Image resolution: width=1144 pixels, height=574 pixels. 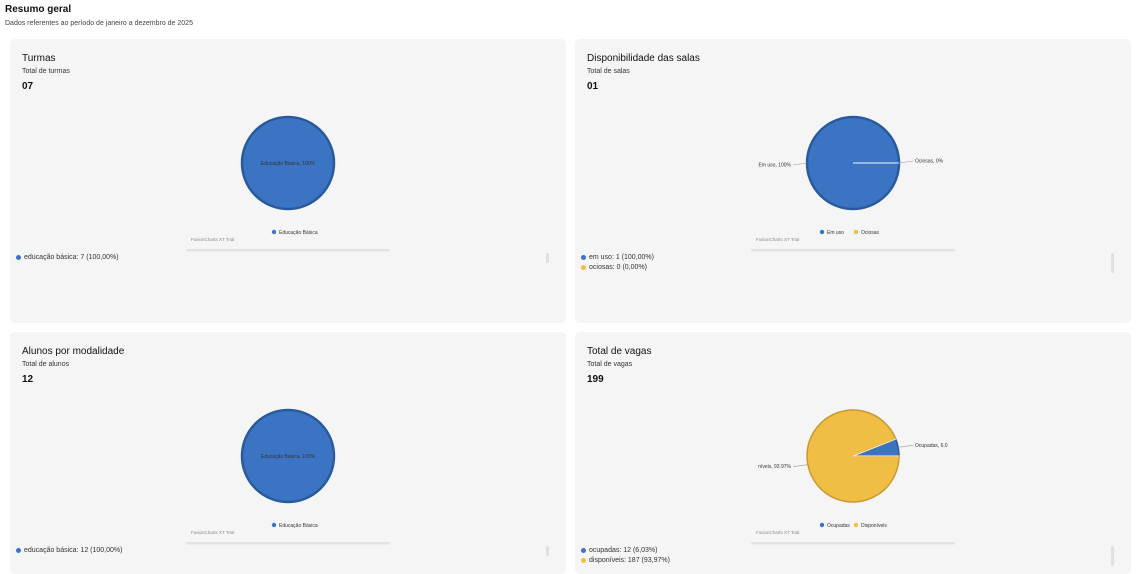 I want to click on card-value: 01, so click(x=593, y=86).